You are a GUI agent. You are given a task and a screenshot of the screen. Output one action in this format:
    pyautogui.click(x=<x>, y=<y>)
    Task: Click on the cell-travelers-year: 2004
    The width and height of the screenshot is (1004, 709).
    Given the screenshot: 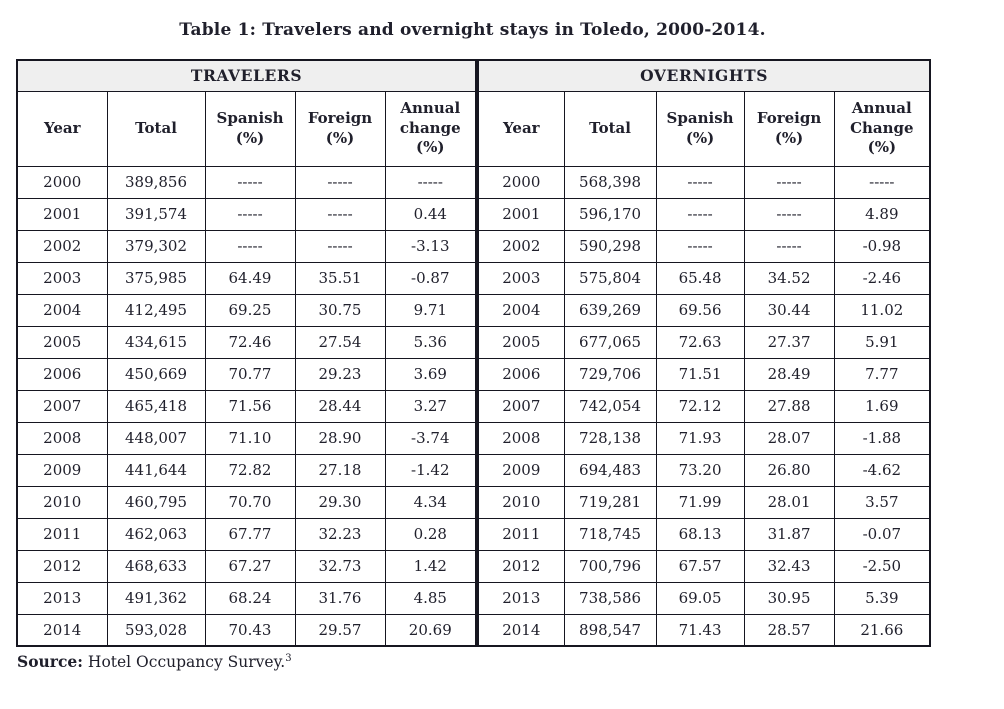 What is the action you would take?
    pyautogui.click(x=62, y=310)
    